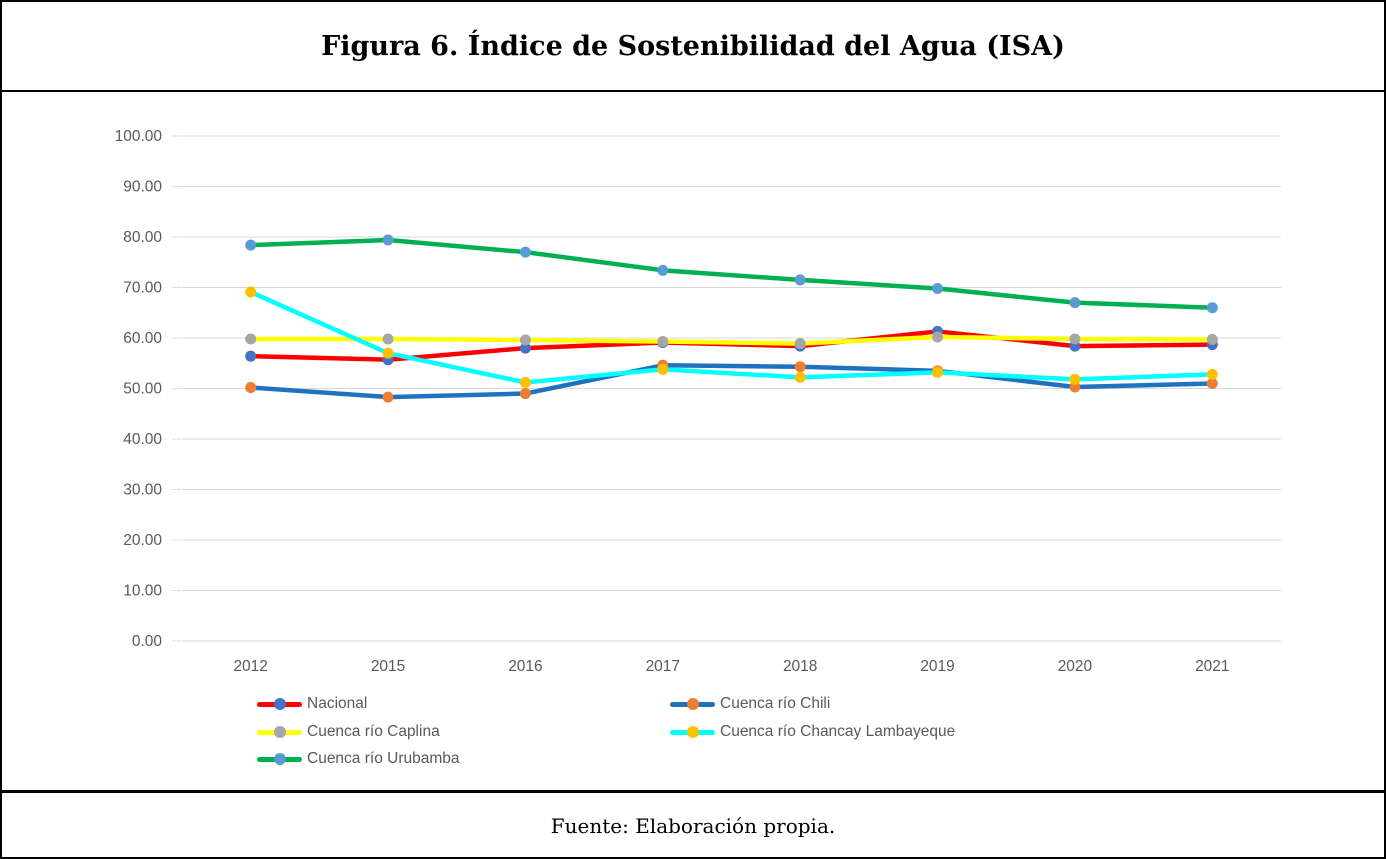 The height and width of the screenshot is (859, 1386). What do you see at coordinates (147, 641) in the screenshot?
I see `y-axis-label: 0.00` at bounding box center [147, 641].